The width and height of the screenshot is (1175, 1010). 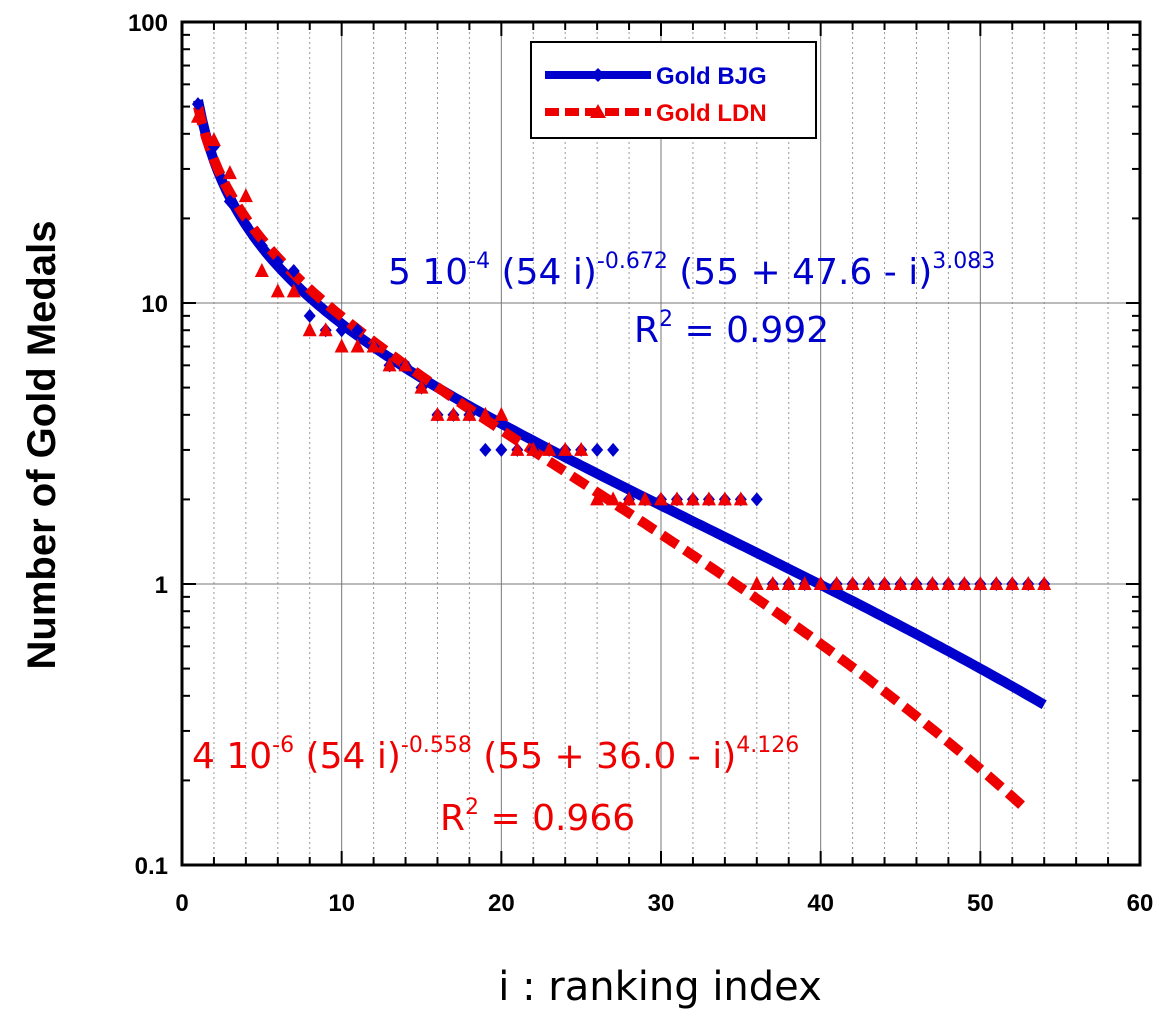 I want to click on x-tick-label: 60, so click(x=1140, y=903).